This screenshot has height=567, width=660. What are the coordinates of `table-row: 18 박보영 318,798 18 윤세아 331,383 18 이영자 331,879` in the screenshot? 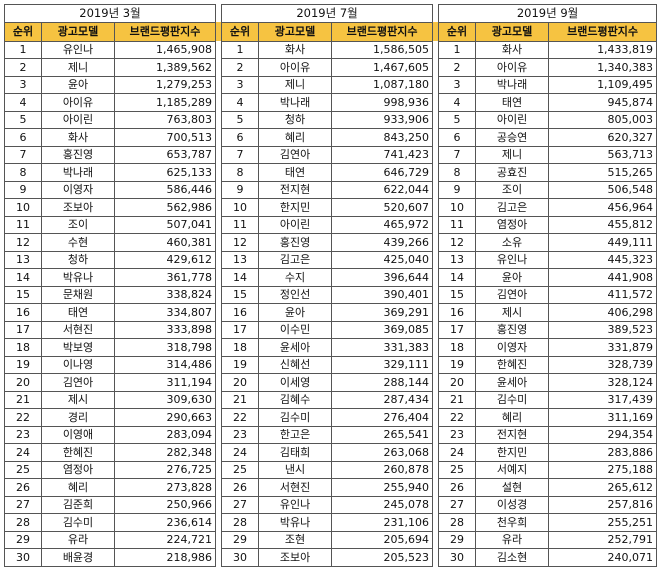 It's located at (331, 347).